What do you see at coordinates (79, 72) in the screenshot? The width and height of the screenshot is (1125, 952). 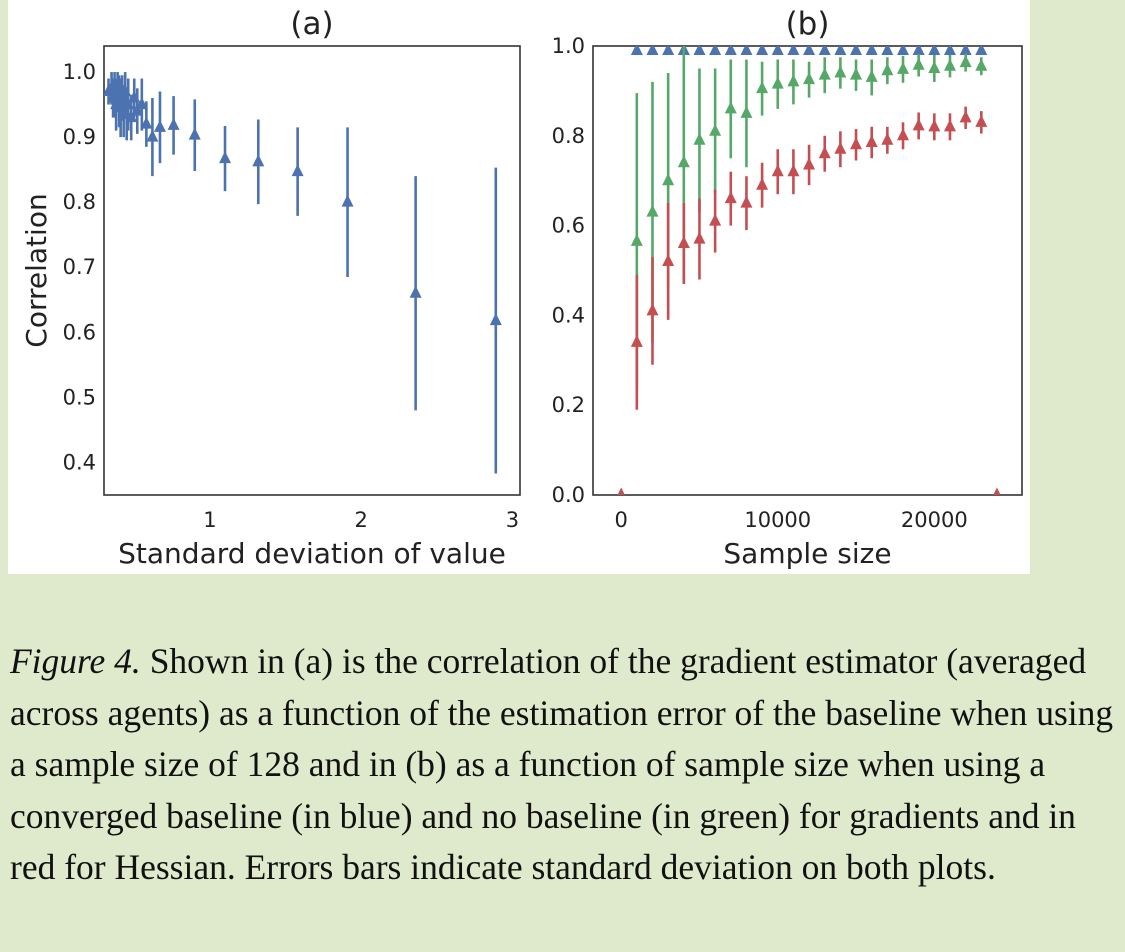 I see `panel-a-ytick-label: 1.0` at bounding box center [79, 72].